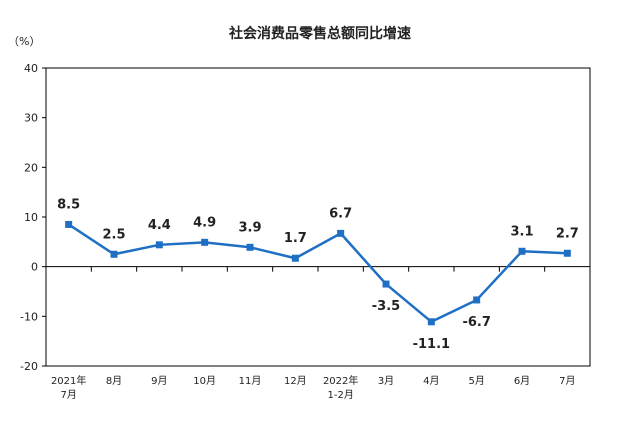 This screenshot has height=425, width=620. I want to click on y-tick-label: 40, so click(31, 68).